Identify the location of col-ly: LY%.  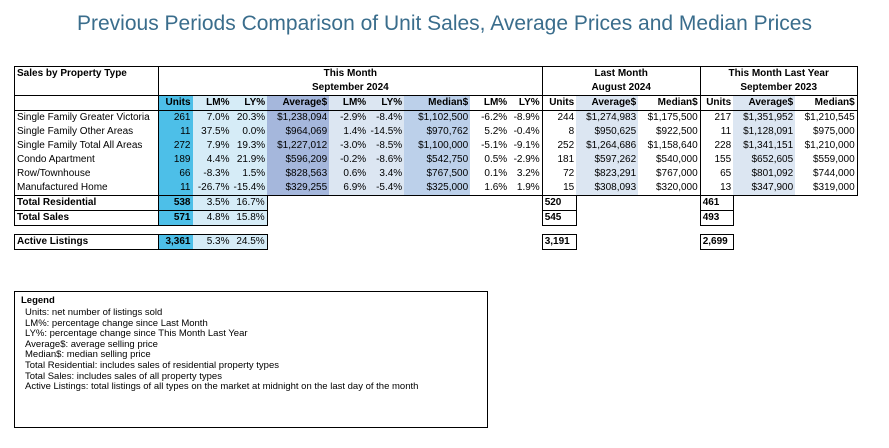
(249, 103).